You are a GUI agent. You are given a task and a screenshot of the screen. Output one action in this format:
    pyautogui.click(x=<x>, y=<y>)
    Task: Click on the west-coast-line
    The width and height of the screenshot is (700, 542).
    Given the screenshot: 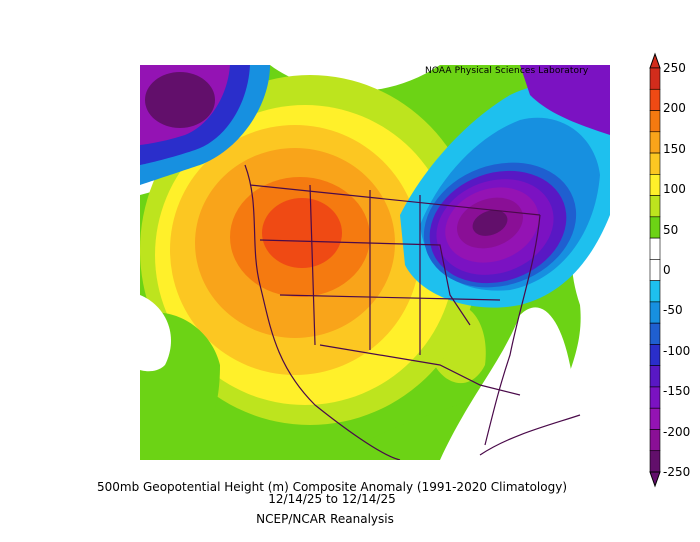 What is the action you would take?
    pyautogui.click(x=322, y=312)
    